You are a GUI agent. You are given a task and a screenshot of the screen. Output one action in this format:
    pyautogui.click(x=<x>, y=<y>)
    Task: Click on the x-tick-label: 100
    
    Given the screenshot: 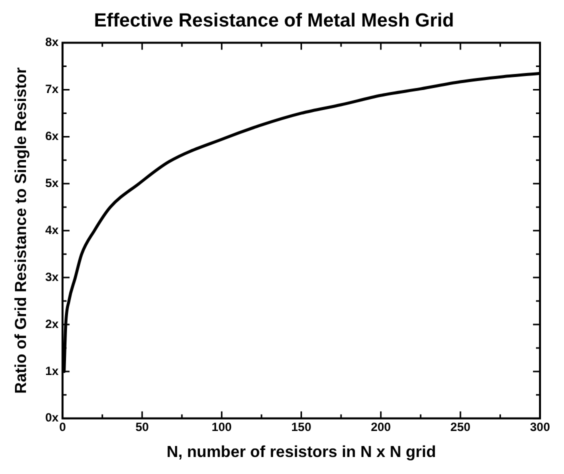 What is the action you would take?
    pyautogui.click(x=222, y=427)
    